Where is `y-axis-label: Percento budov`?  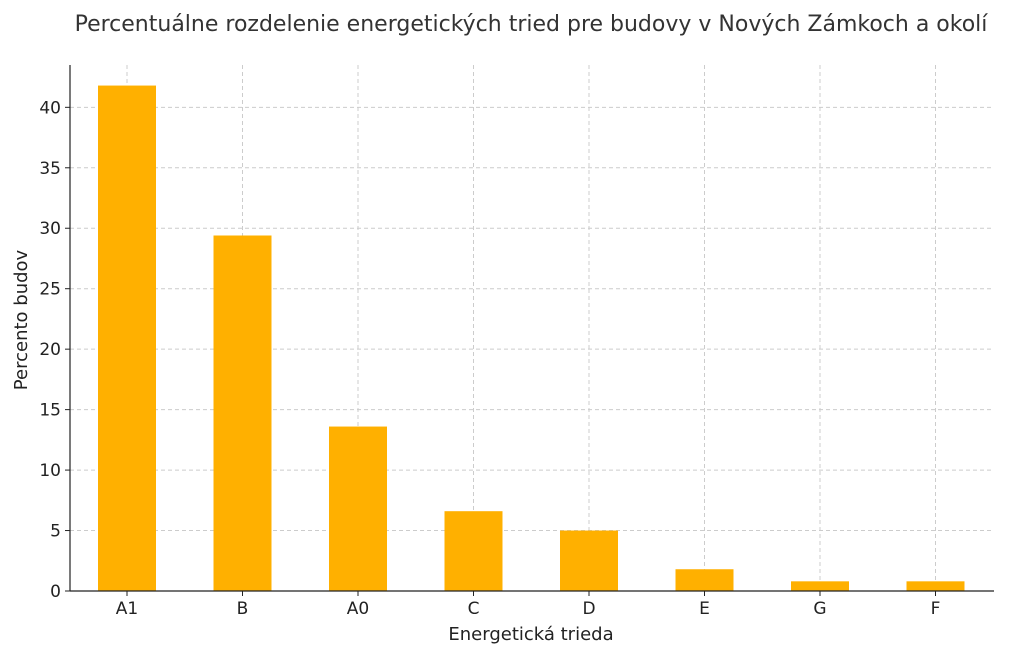 y-axis-label: Percento budov is located at coordinates (21, 319).